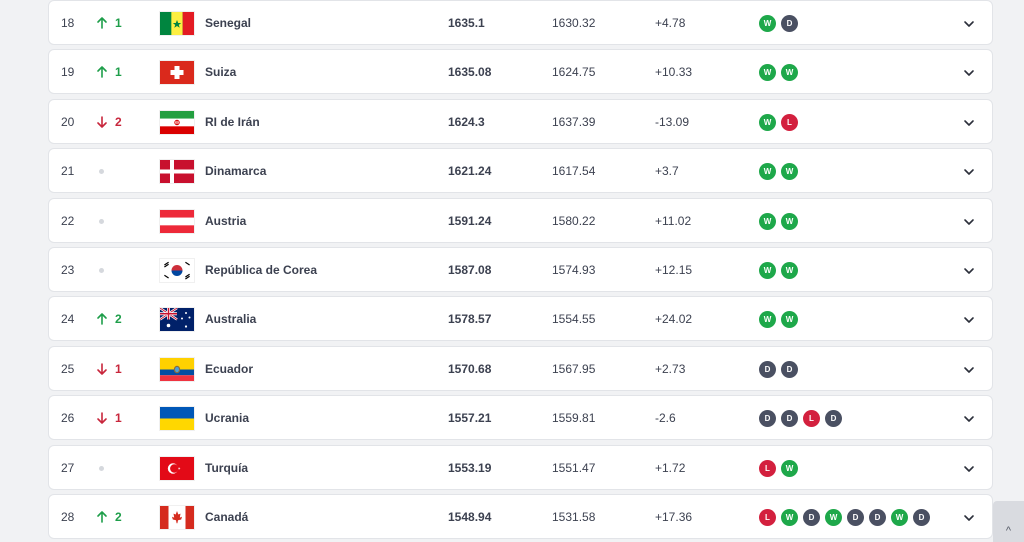  Describe the element at coordinates (674, 270) in the screenshot. I see `points-difference: +12.15` at that location.